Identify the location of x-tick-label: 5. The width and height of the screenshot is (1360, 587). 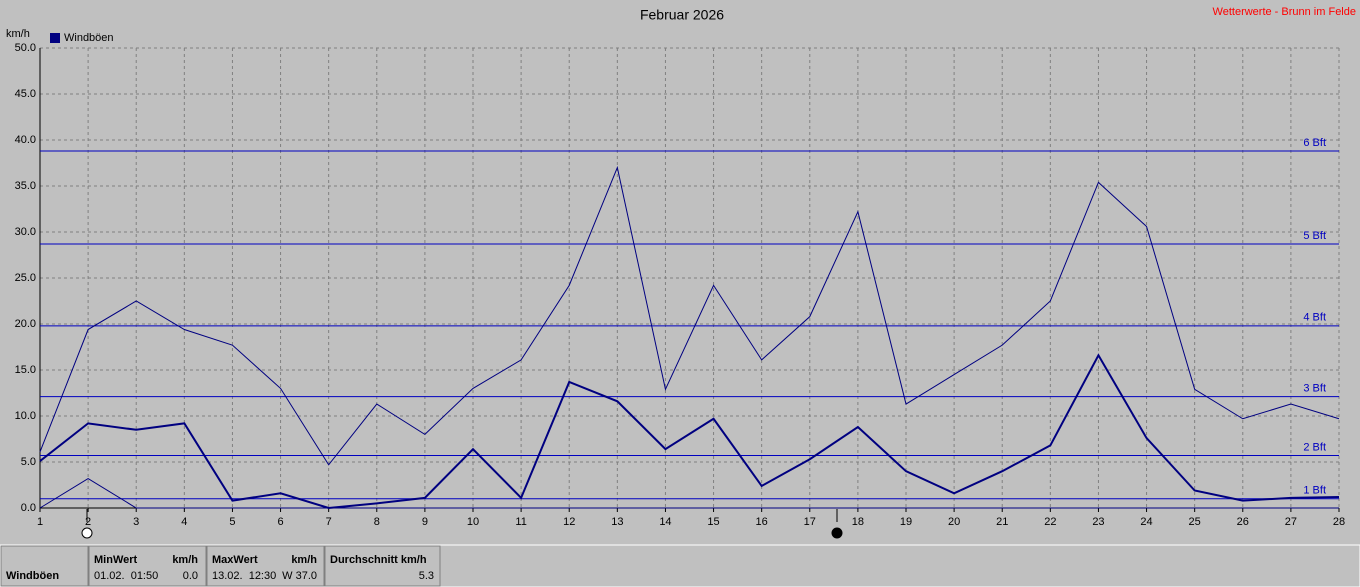
(232, 522).